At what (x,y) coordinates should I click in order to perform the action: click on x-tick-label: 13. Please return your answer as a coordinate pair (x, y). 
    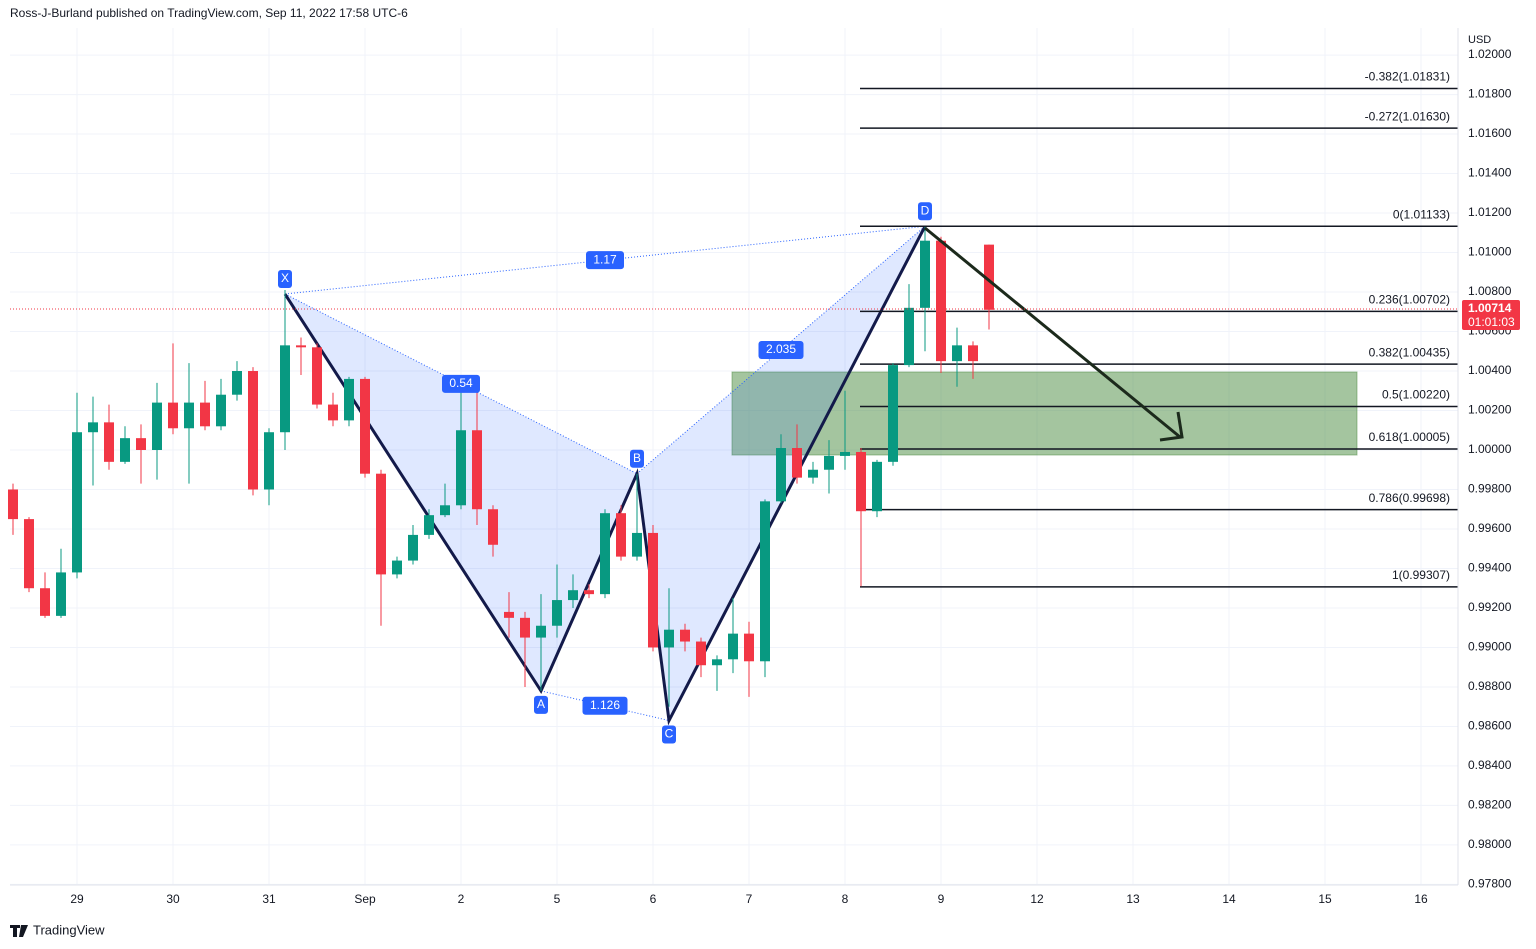
    Looking at the image, I should click on (1133, 899).